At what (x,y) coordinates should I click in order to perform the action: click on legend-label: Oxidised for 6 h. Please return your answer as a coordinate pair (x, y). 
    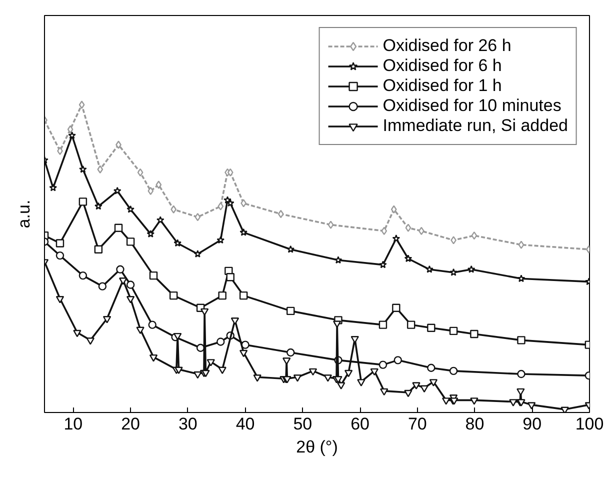
    Looking at the image, I should click on (442, 66).